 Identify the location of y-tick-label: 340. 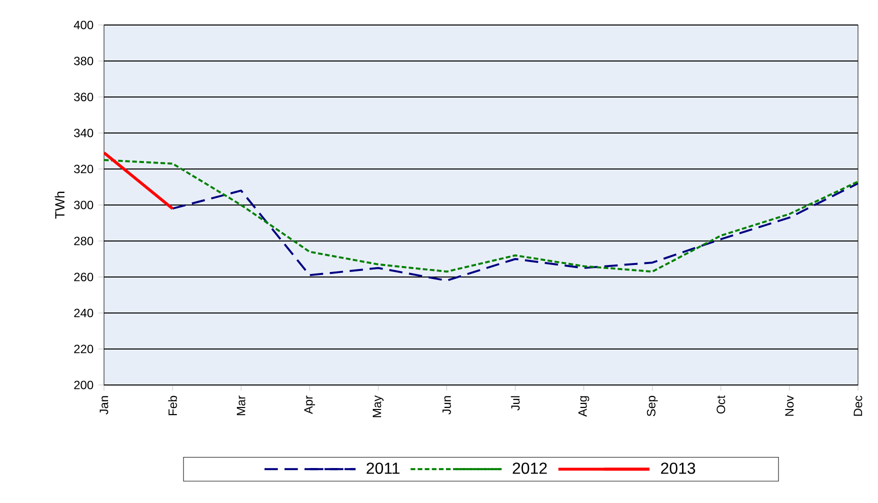
(84, 133).